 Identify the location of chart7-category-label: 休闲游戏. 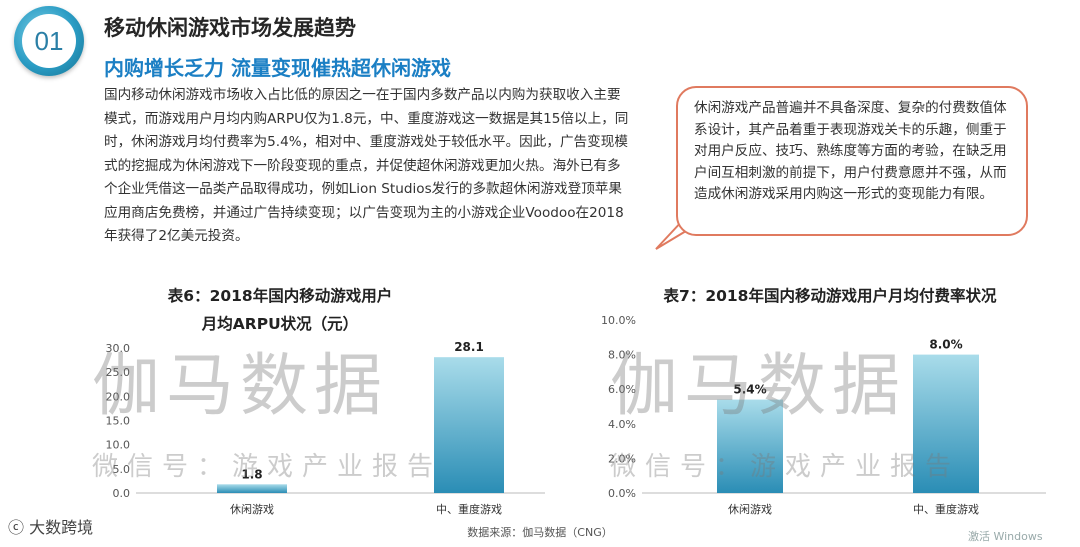
(750, 509).